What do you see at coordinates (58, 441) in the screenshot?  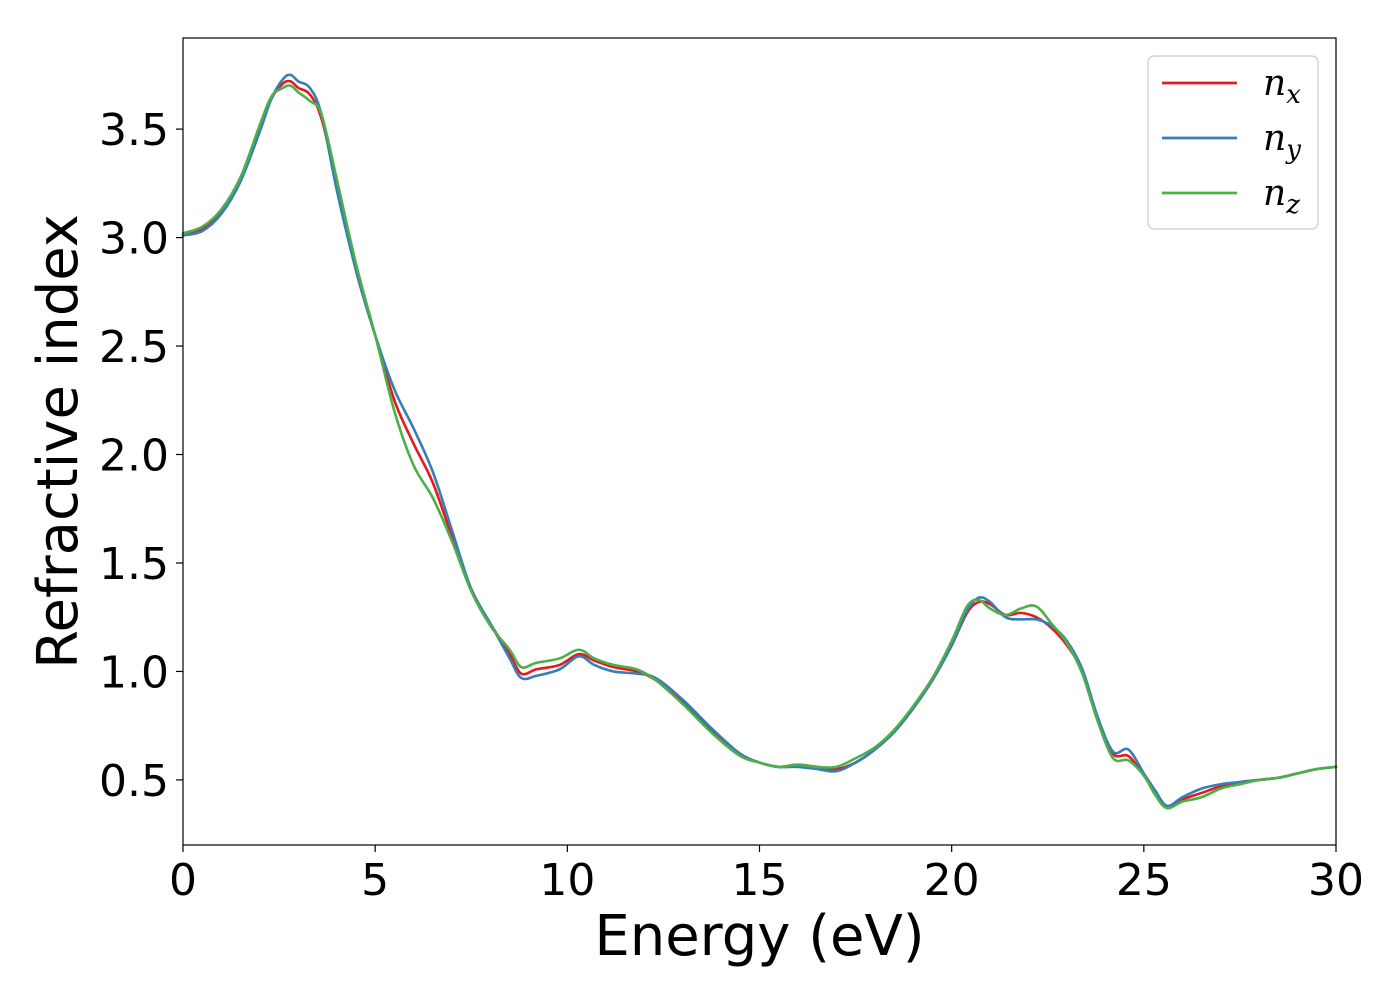 I see `y-axis-label: Refractive index` at bounding box center [58, 441].